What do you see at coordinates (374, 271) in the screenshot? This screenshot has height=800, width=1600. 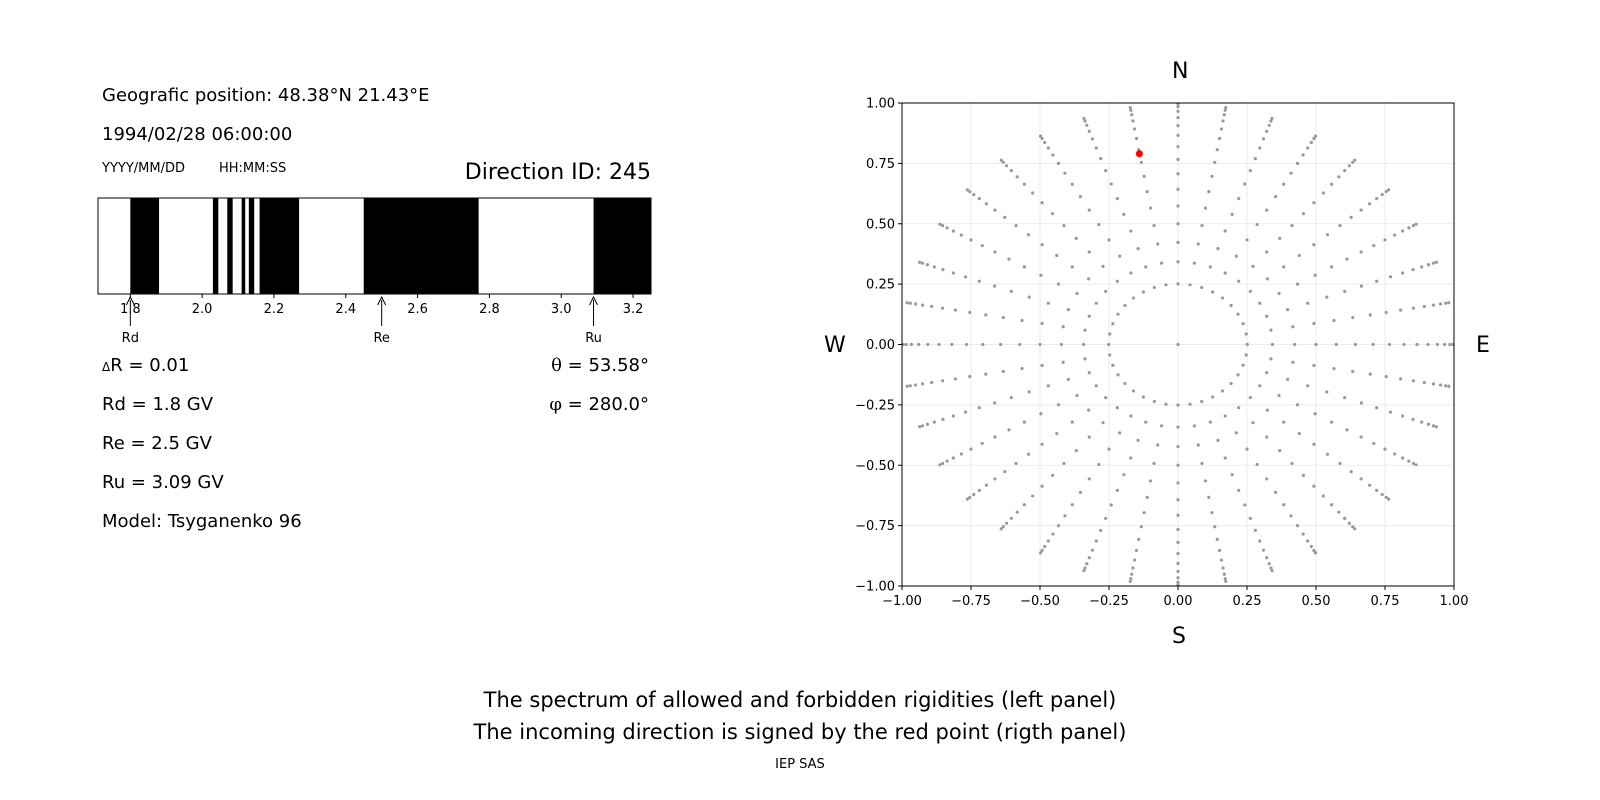 I see `spectrum-group: 1.8 2.0 2.2 2.4 2.6 2.8 3.0 3.2 Rd Re Ru` at bounding box center [374, 271].